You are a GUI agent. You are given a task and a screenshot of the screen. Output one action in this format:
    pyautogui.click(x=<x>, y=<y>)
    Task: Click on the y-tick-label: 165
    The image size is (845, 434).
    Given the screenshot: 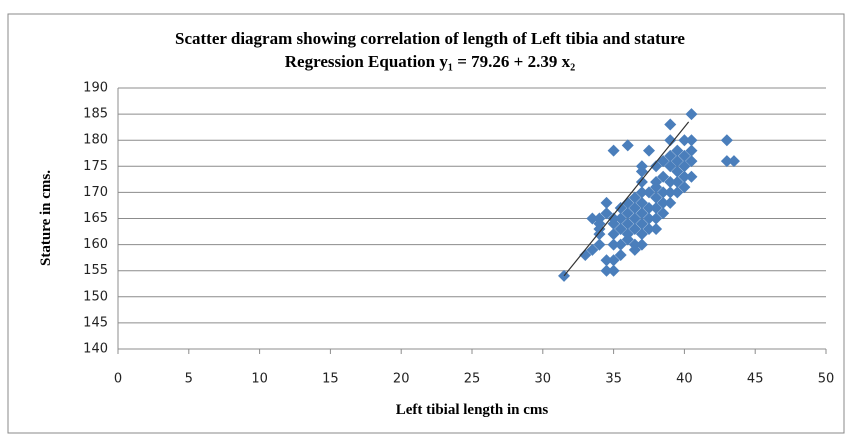 What is the action you would take?
    pyautogui.click(x=95, y=218)
    